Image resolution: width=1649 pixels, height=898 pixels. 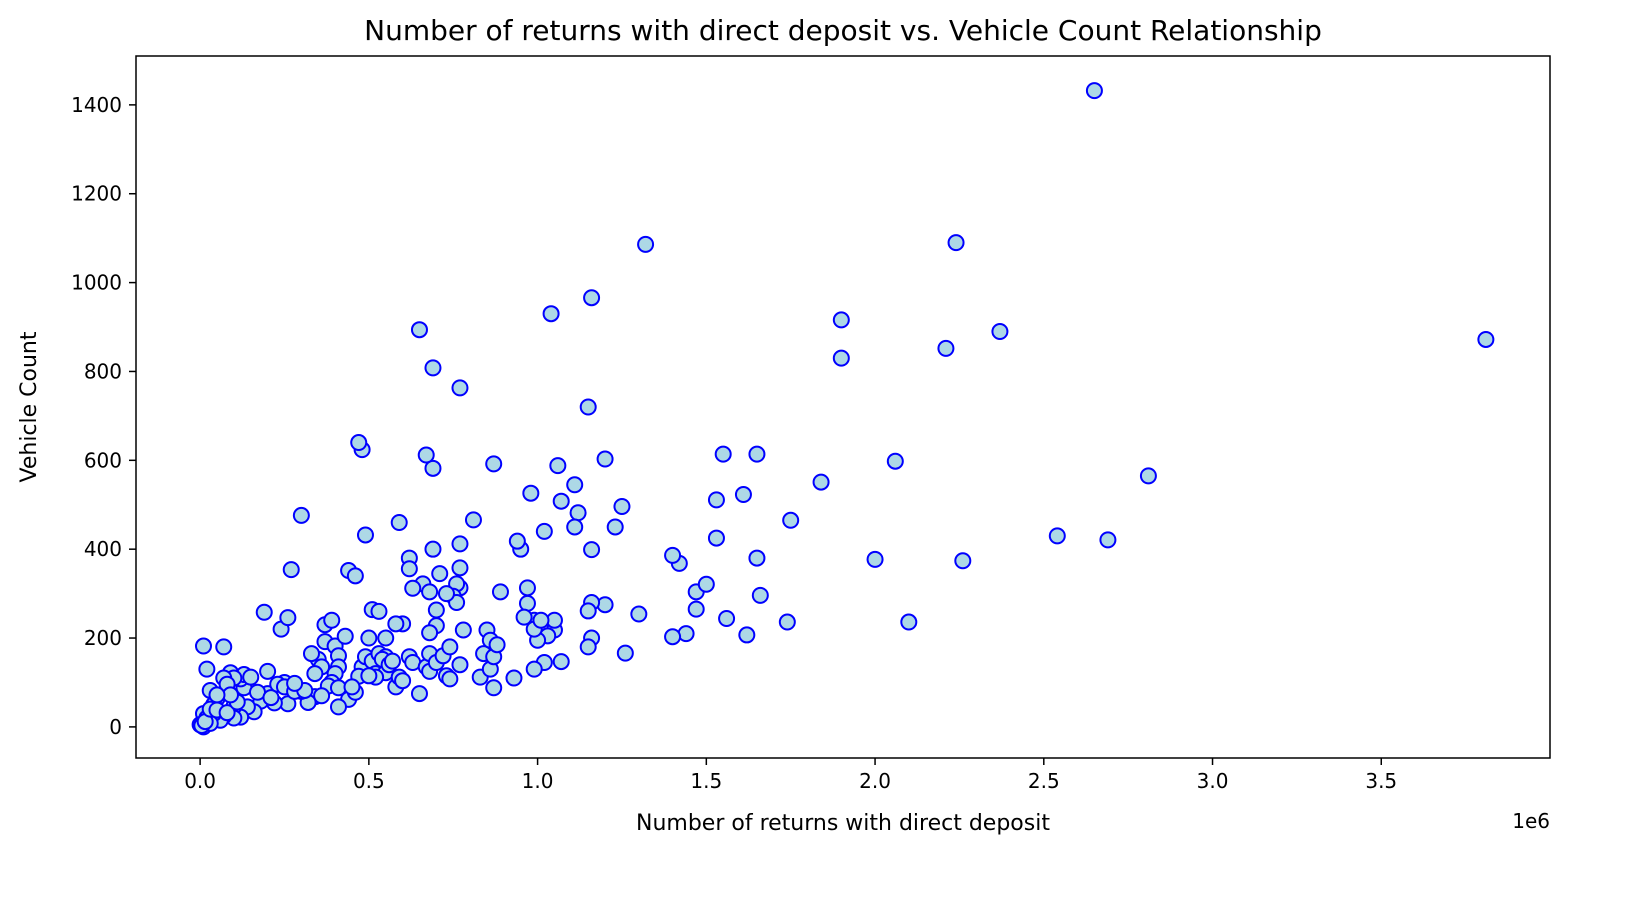 What do you see at coordinates (103, 371) in the screenshot?
I see `y-tick-label: 800` at bounding box center [103, 371].